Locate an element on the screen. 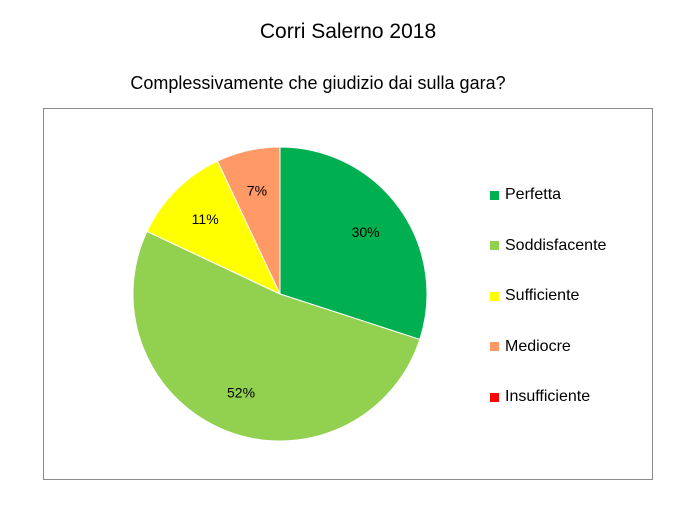  pie-slice-perfetta is located at coordinates (353, 243).